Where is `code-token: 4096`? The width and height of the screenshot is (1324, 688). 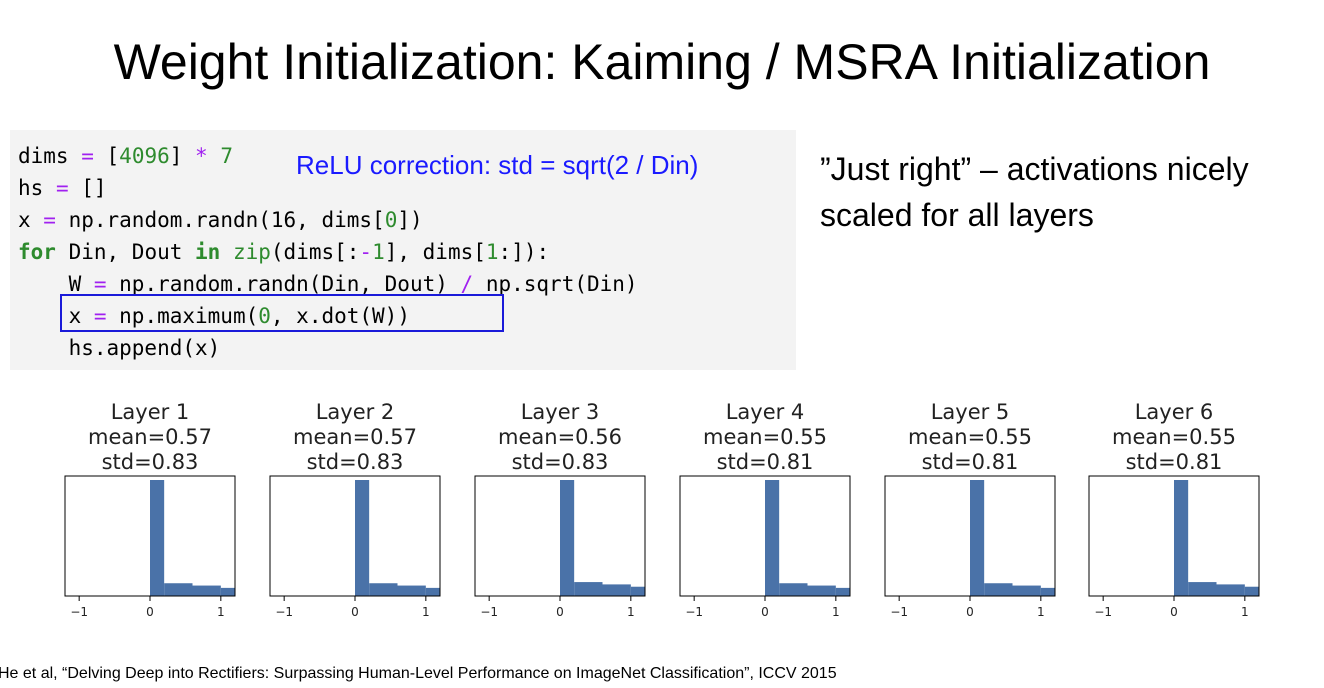
code-token: 4096 is located at coordinates (144, 156).